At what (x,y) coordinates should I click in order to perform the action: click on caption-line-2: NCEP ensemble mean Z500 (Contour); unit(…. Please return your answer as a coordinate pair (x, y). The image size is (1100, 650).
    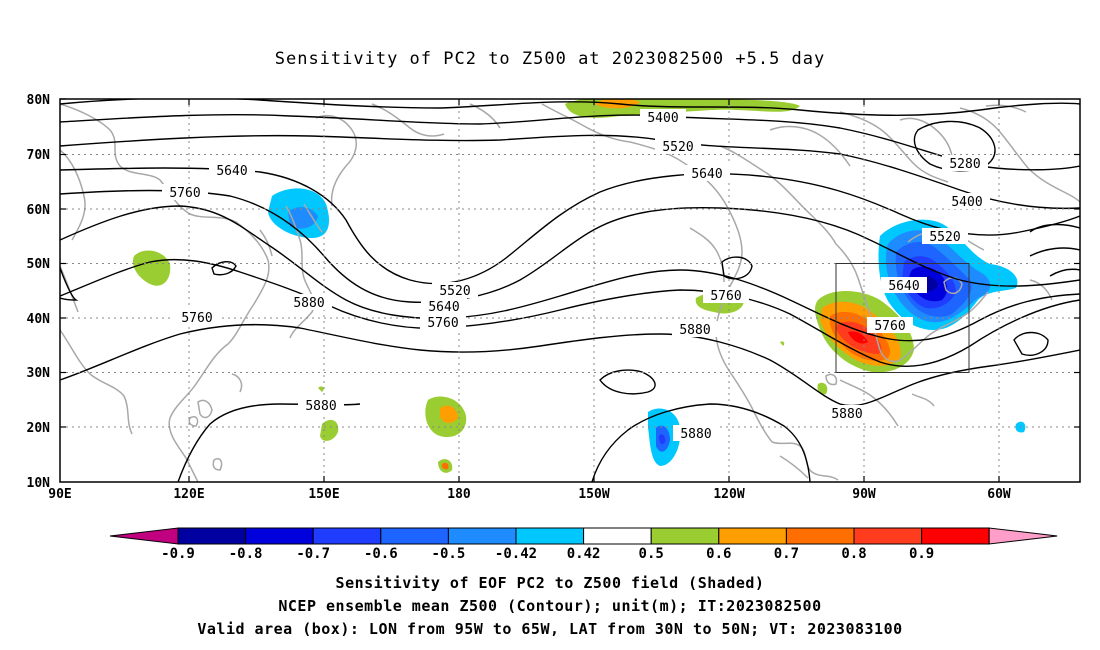
    Looking at the image, I should click on (550, 606).